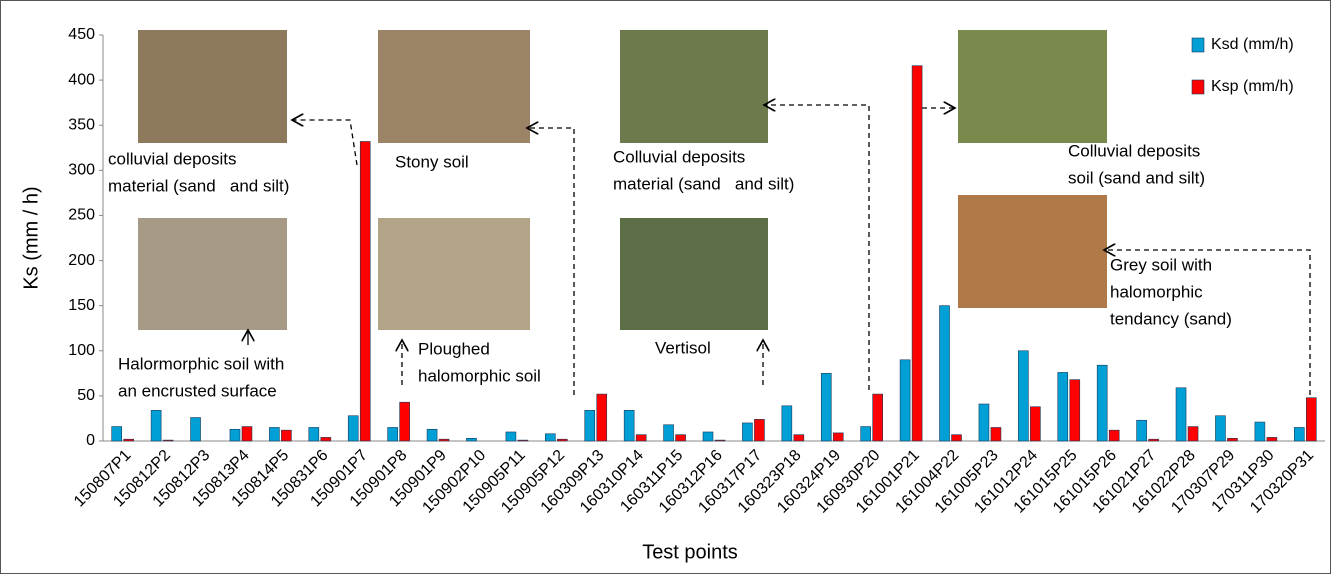 The height and width of the screenshot is (574, 1331). I want to click on annotation: soil (sand and silt), so click(1136, 177).